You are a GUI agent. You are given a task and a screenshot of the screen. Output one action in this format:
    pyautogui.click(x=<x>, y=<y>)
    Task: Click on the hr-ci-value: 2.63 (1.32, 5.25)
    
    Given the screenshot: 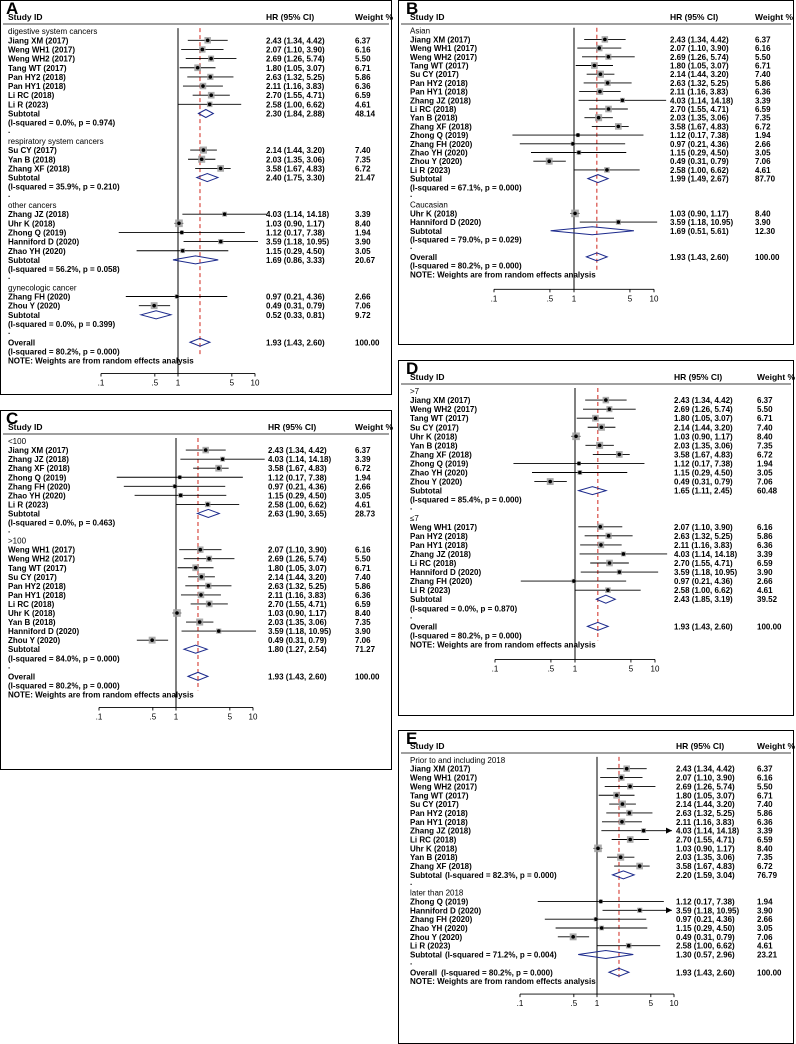 What is the action you would take?
    pyautogui.click(x=699, y=83)
    